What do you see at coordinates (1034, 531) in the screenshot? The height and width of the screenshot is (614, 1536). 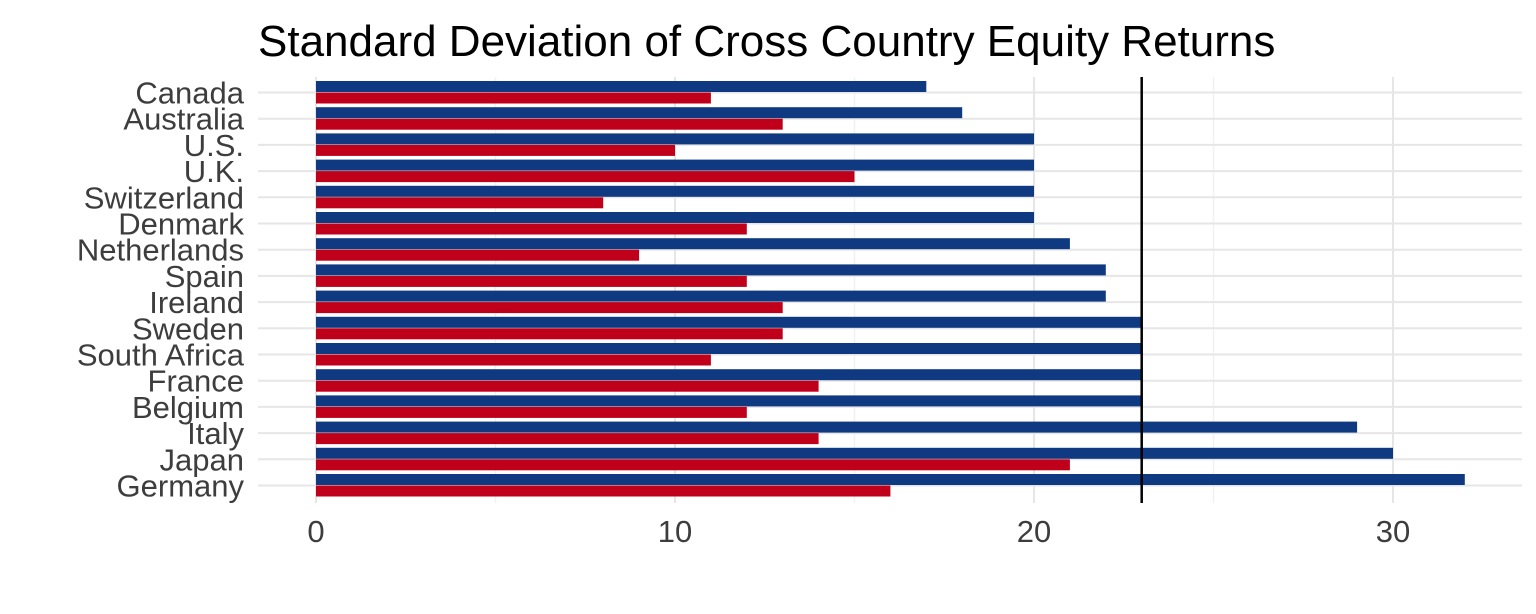 I see `x-tick-label: 20` at bounding box center [1034, 531].